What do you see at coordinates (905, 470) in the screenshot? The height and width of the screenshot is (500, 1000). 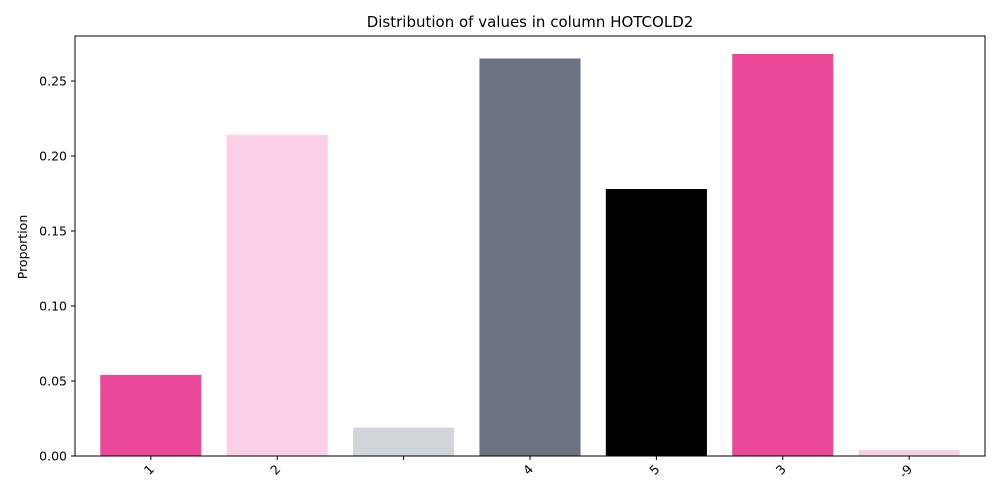 I see `x-tick-label: -9` at bounding box center [905, 470].